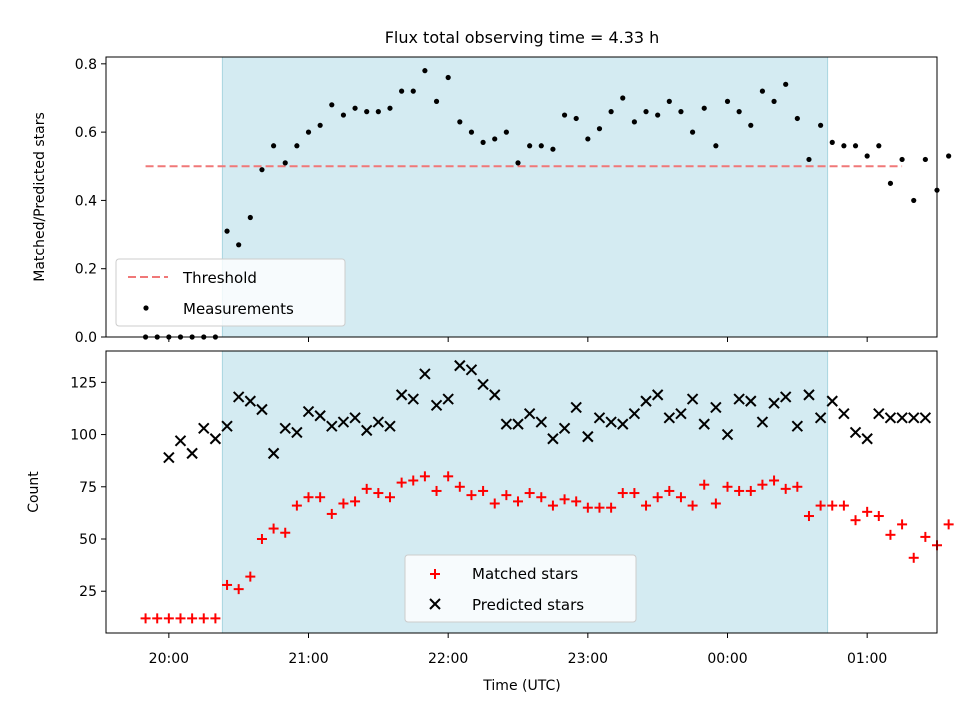 The height and width of the screenshot is (720, 960). Describe the element at coordinates (86, 338) in the screenshot. I see `y-tick-label: 0.0` at that location.